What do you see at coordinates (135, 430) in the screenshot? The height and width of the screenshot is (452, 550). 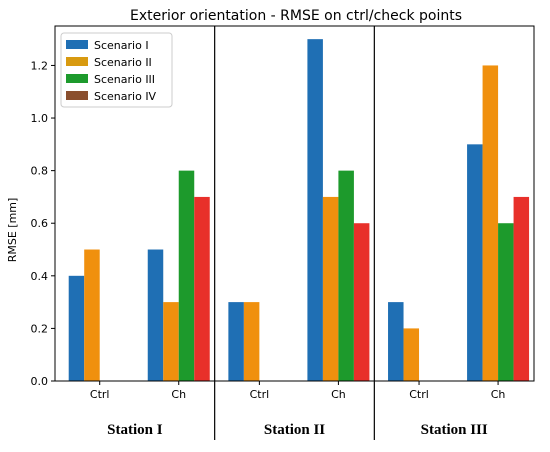 I see `station-label: Station I` at bounding box center [135, 430].